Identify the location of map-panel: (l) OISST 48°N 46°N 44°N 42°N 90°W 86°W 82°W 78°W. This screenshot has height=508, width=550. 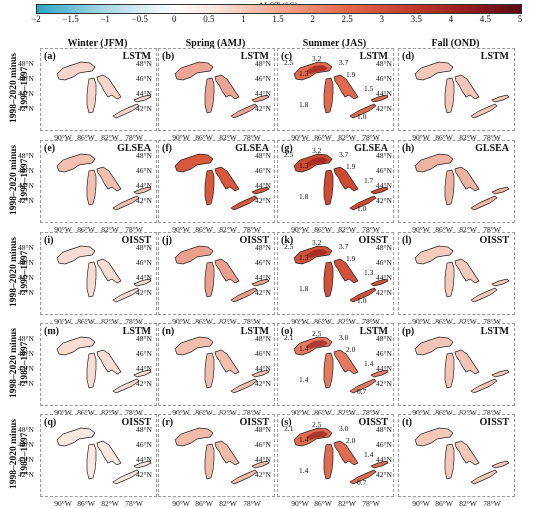
(445, 279).